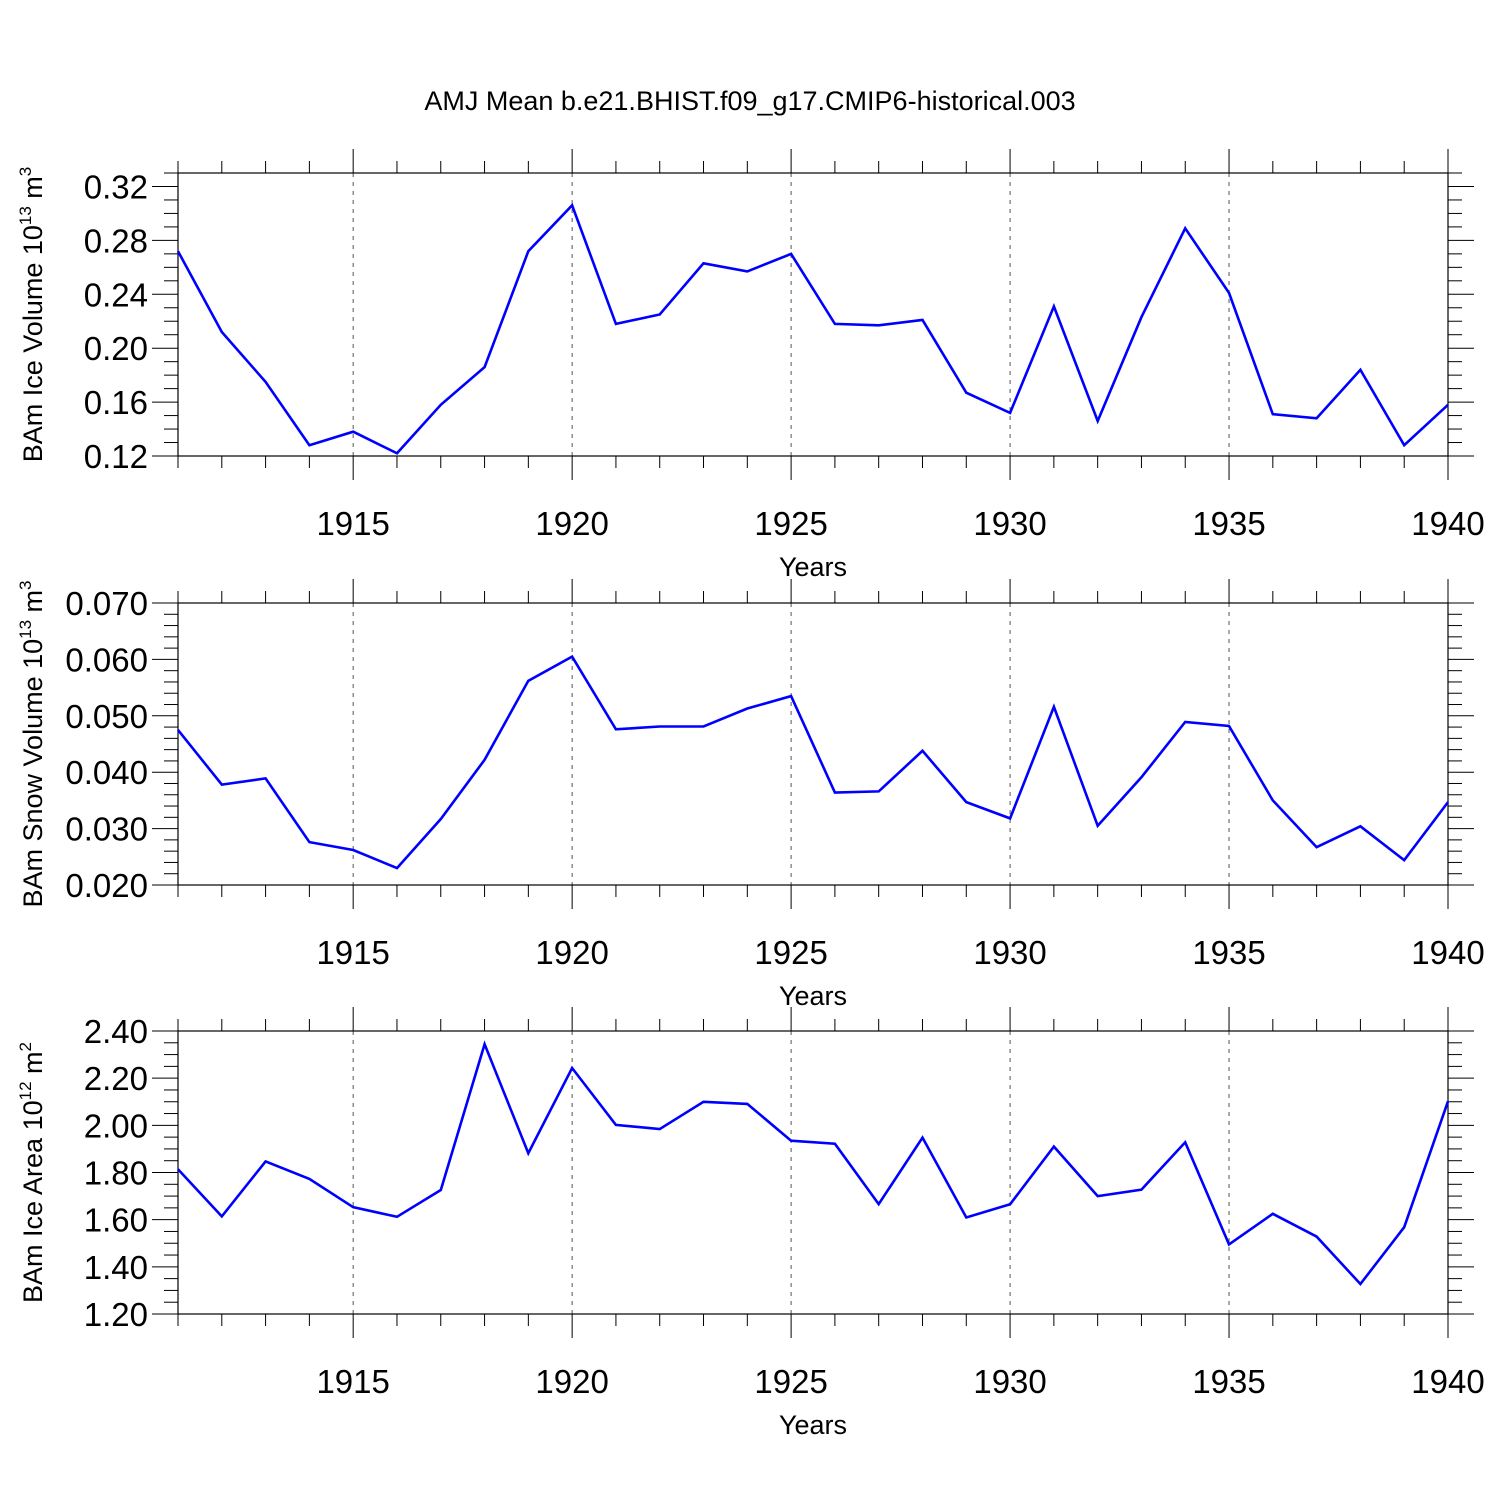 This screenshot has height=1500, width=1500. What do you see at coordinates (116, 348) in the screenshot?
I see `y-tick-label: 0.20` at bounding box center [116, 348].